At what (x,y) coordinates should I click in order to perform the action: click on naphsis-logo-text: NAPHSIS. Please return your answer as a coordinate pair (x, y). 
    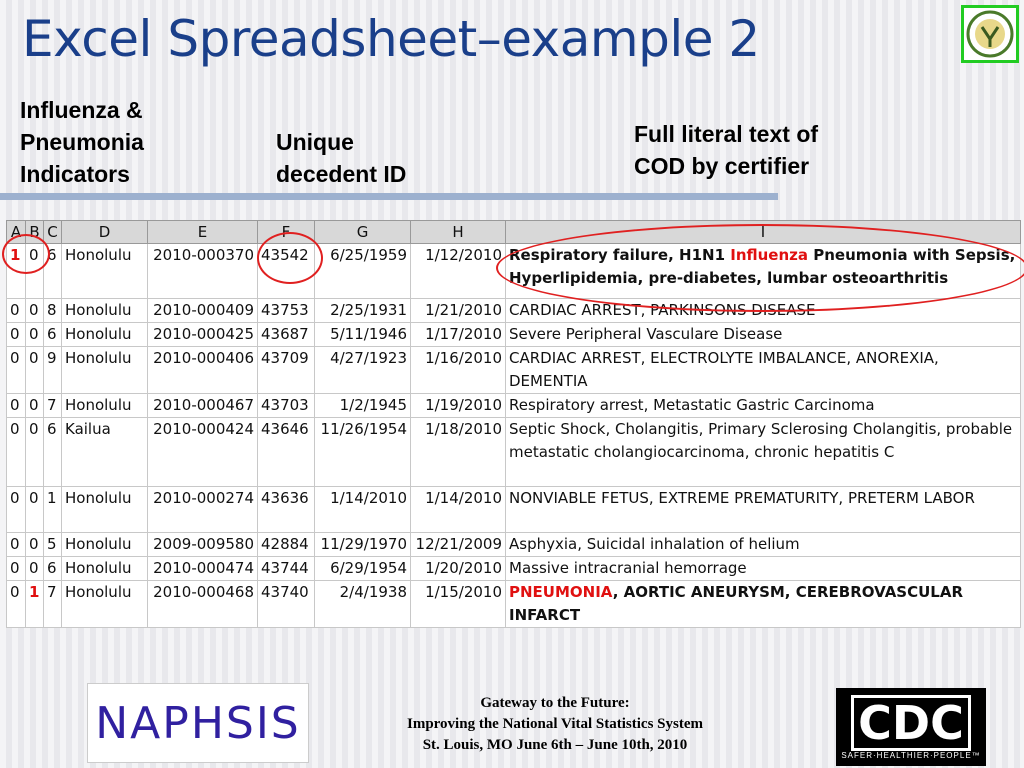
    Looking at the image, I should click on (198, 723).